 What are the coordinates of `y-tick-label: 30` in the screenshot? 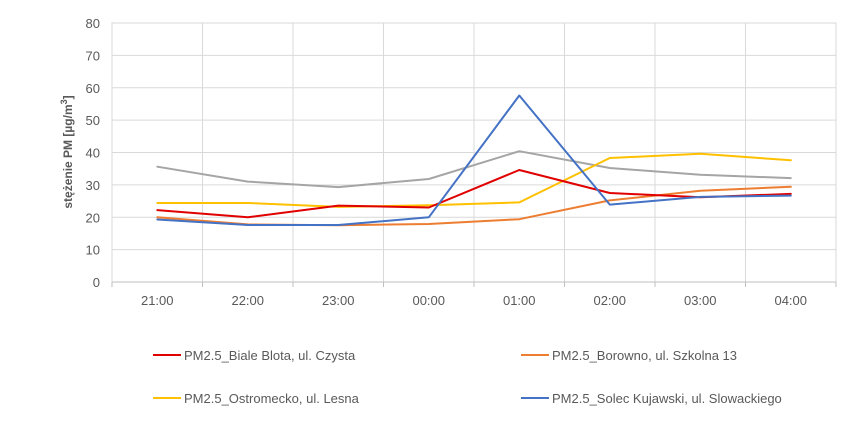 It's located at (93, 185).